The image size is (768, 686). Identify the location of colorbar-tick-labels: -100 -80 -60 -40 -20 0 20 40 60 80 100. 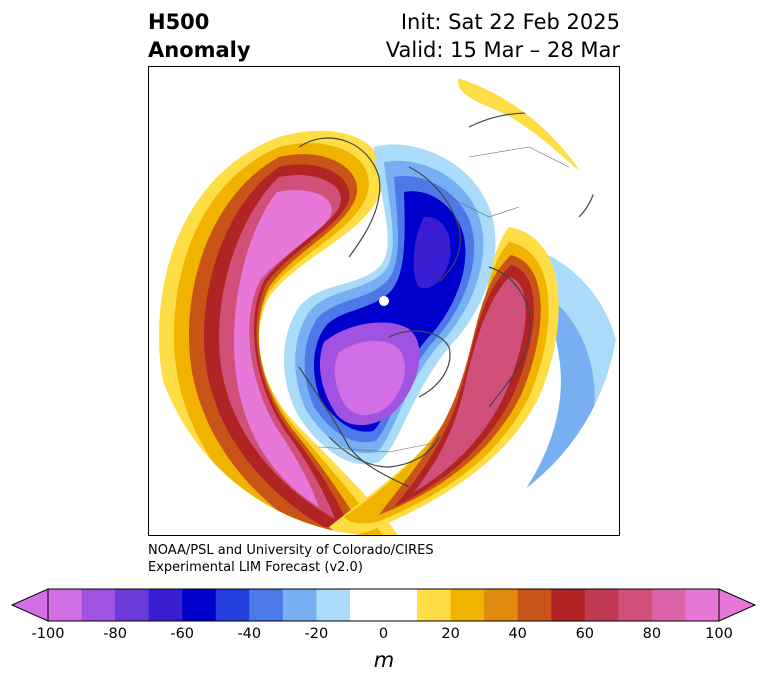
(384, 636).